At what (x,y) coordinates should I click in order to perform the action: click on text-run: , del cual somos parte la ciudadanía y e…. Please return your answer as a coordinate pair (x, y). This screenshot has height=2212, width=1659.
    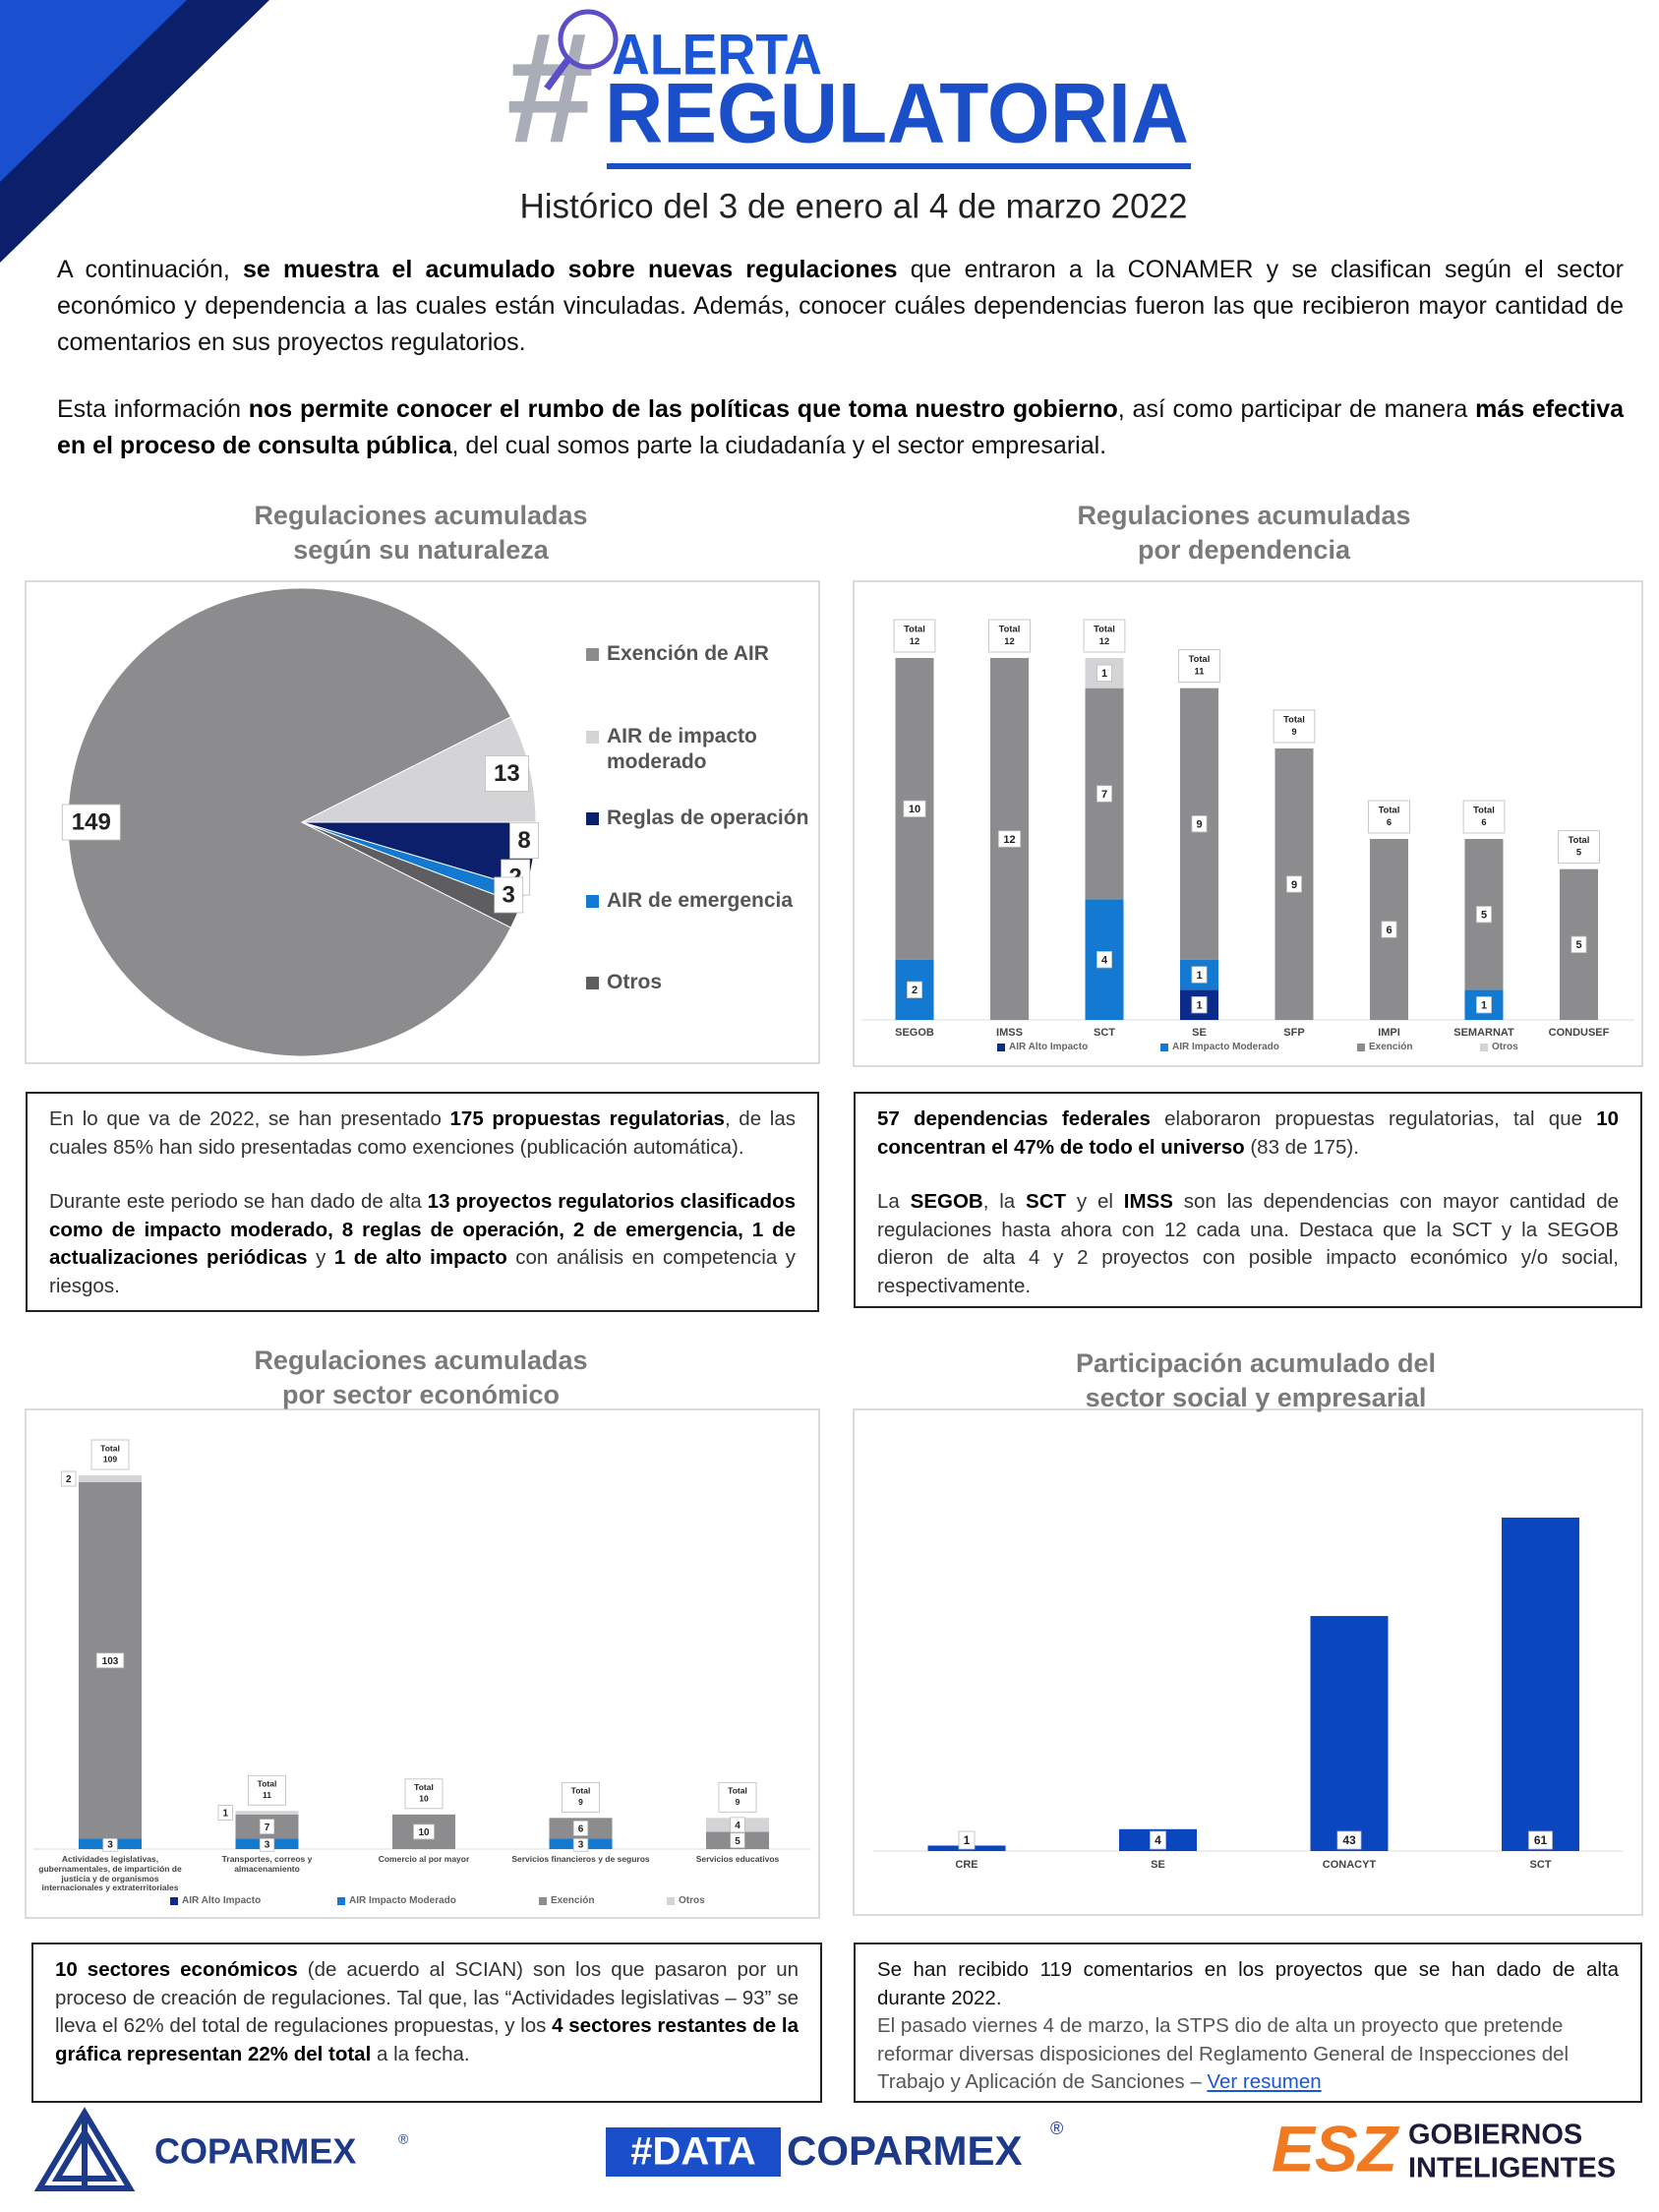
    Looking at the image, I should click on (779, 445).